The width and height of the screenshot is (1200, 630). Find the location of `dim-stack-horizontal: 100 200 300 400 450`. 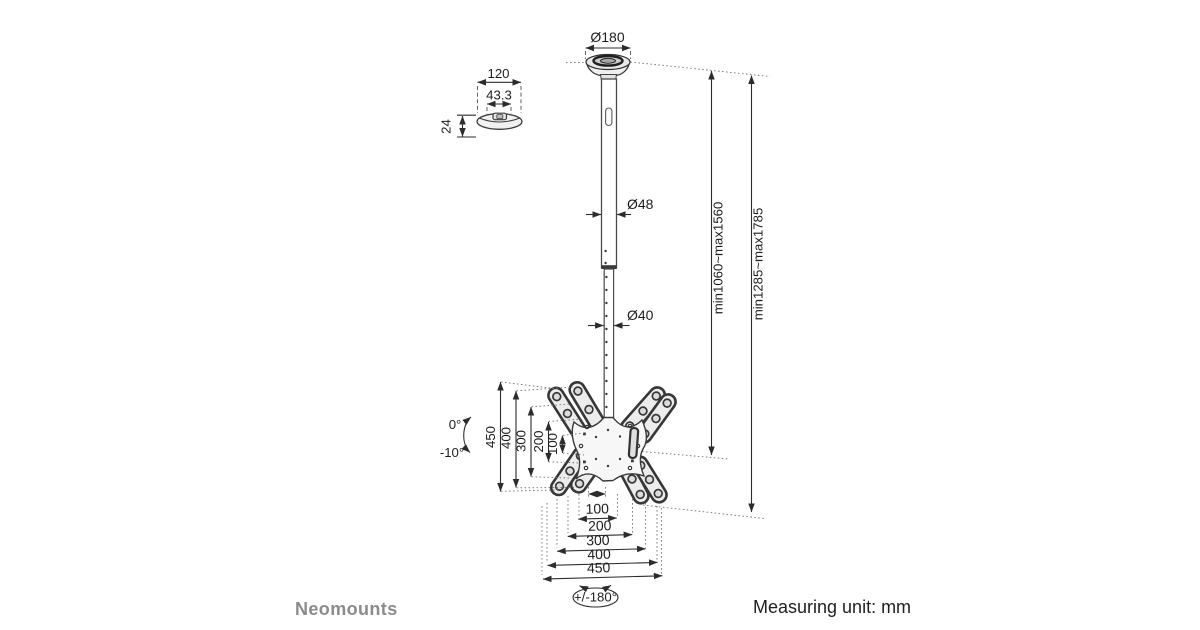

dim-stack-horizontal: 100 200 300 400 450 is located at coordinates (602, 535).